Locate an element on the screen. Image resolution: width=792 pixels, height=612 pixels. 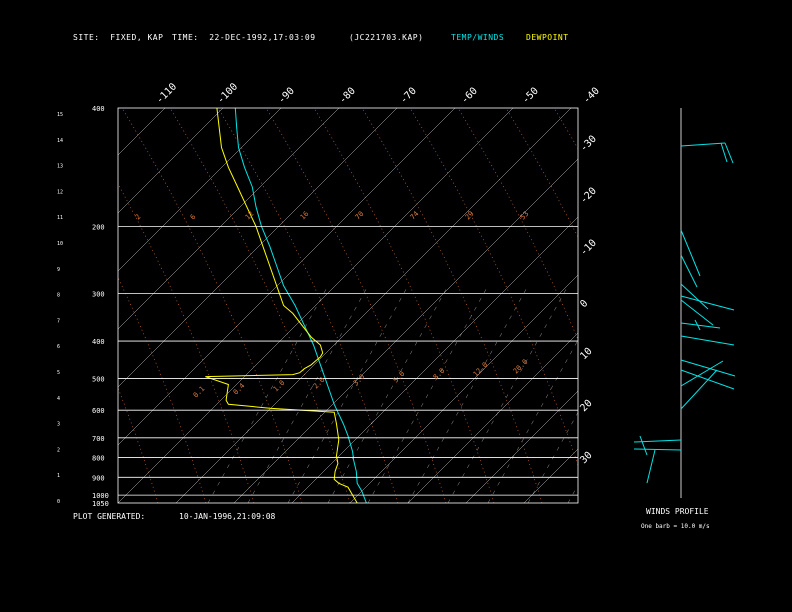
dewpoint-profile is located at coordinates (281, 305).